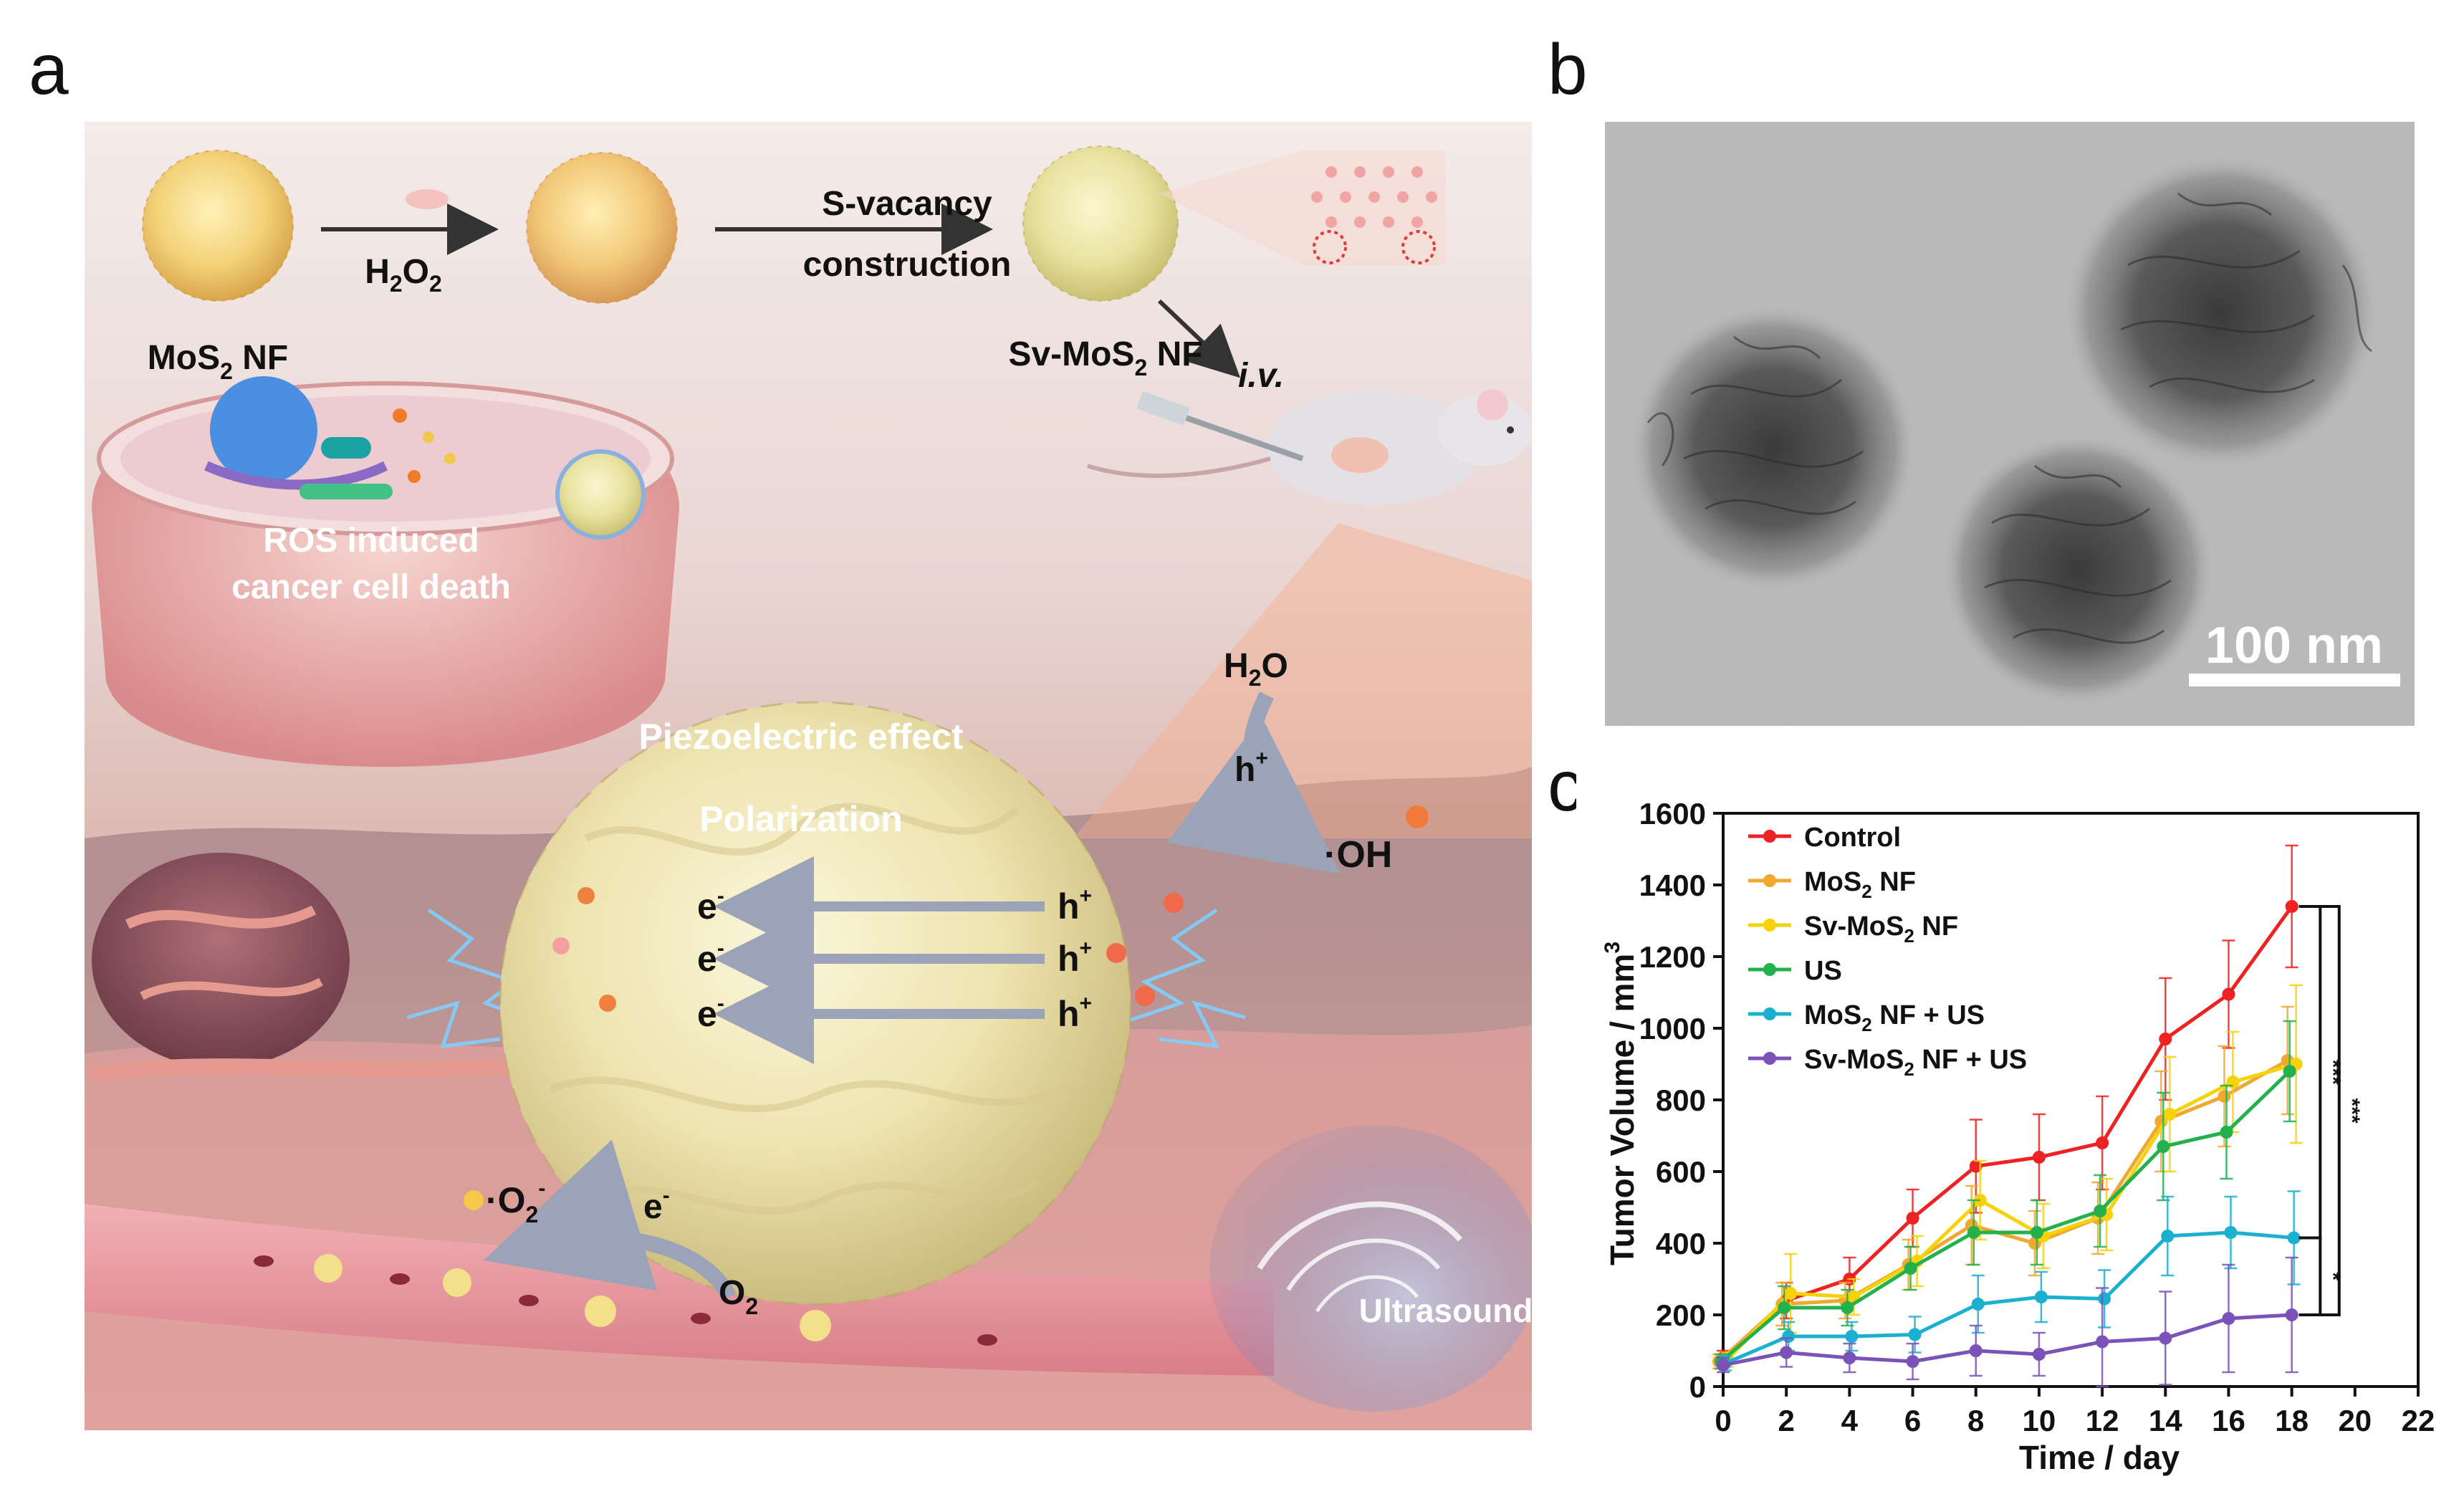 This screenshot has height=1489, width=2464. I want to click on y-axis-label: Tumor Volume / mm3, so click(1621, 1103).